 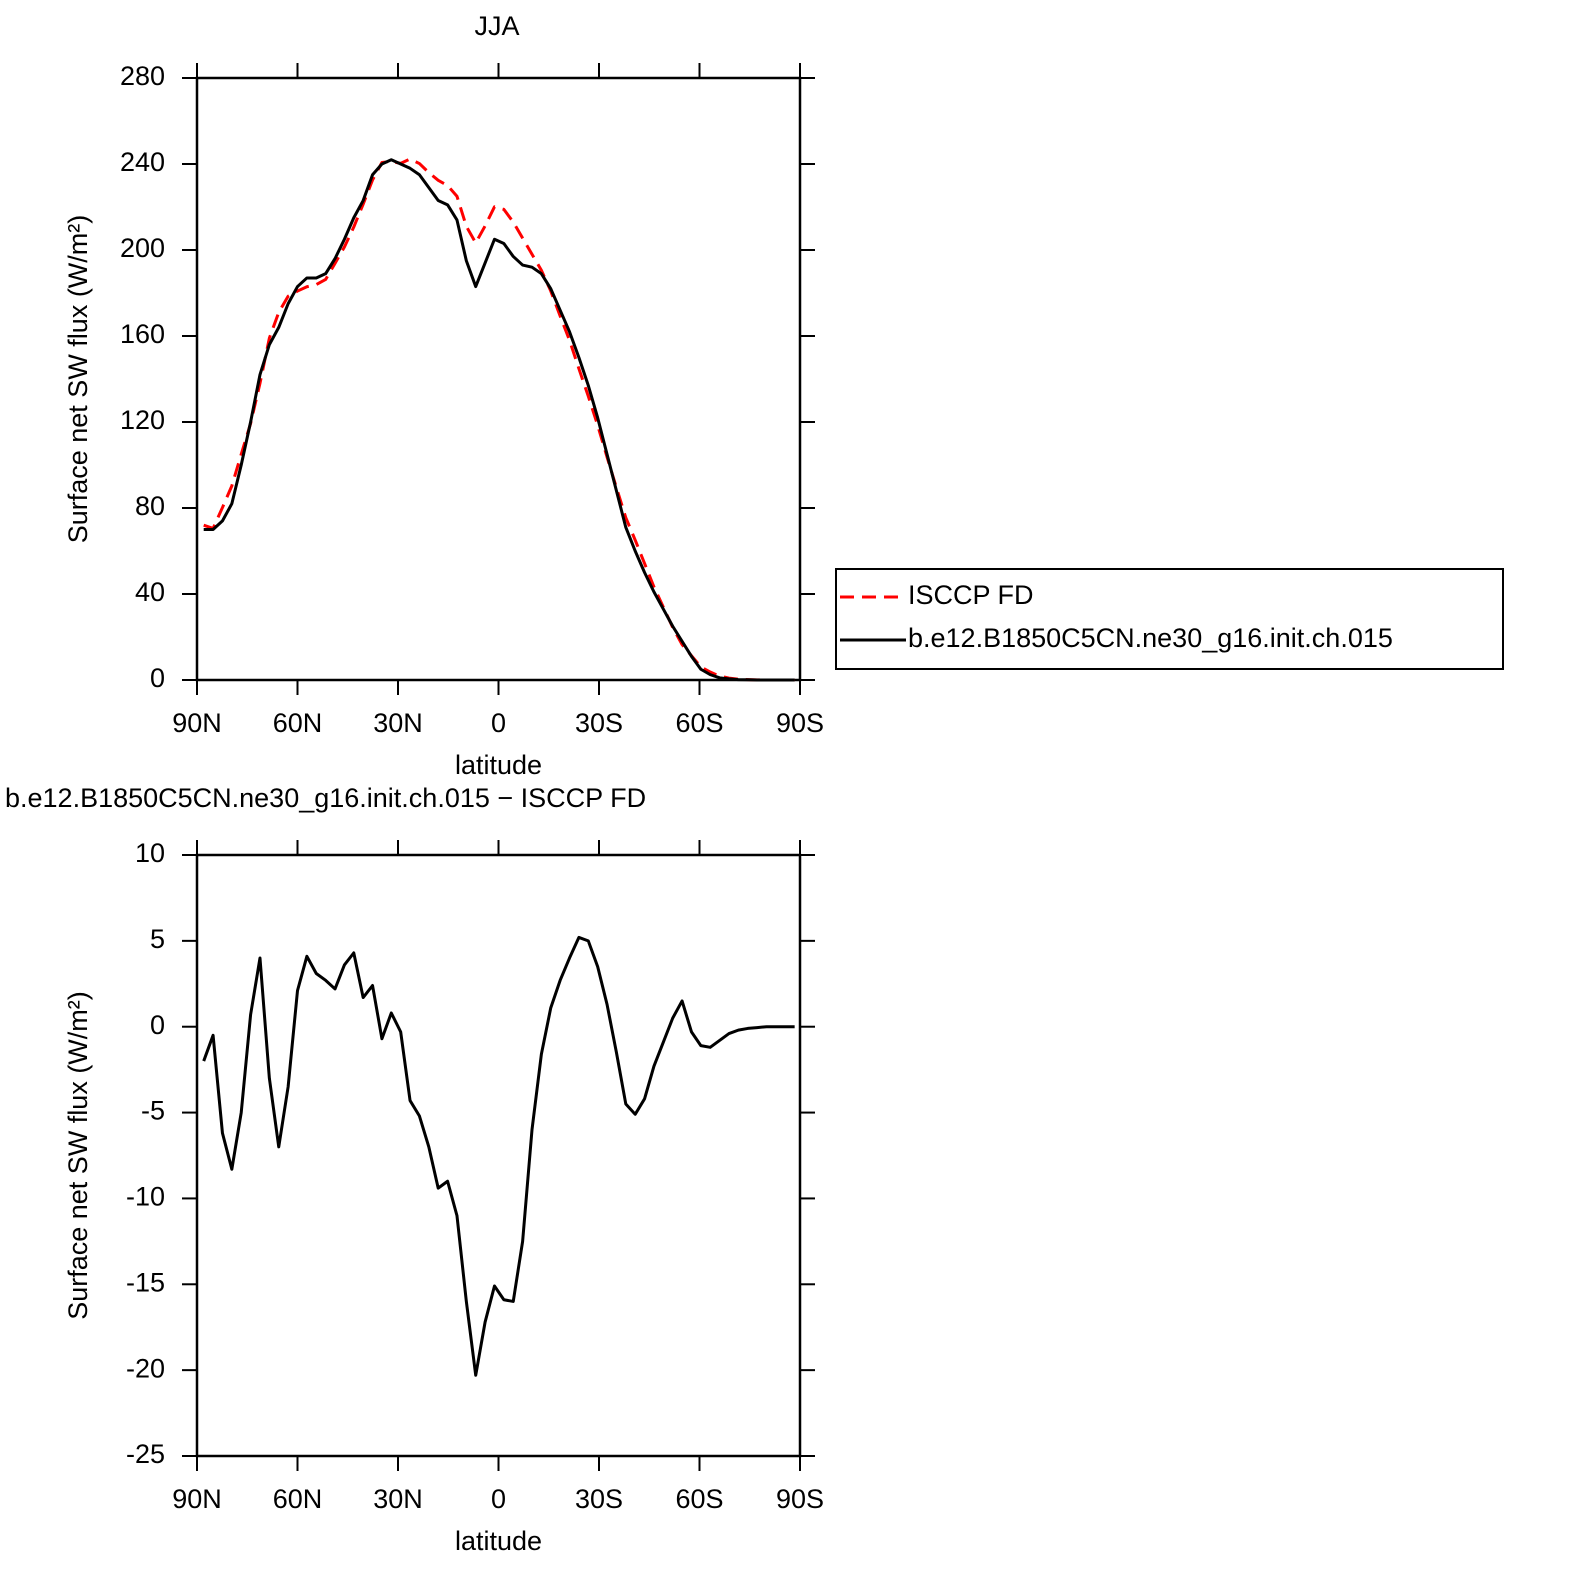 I want to click on y-tick-label: -20, so click(x=145, y=1368).